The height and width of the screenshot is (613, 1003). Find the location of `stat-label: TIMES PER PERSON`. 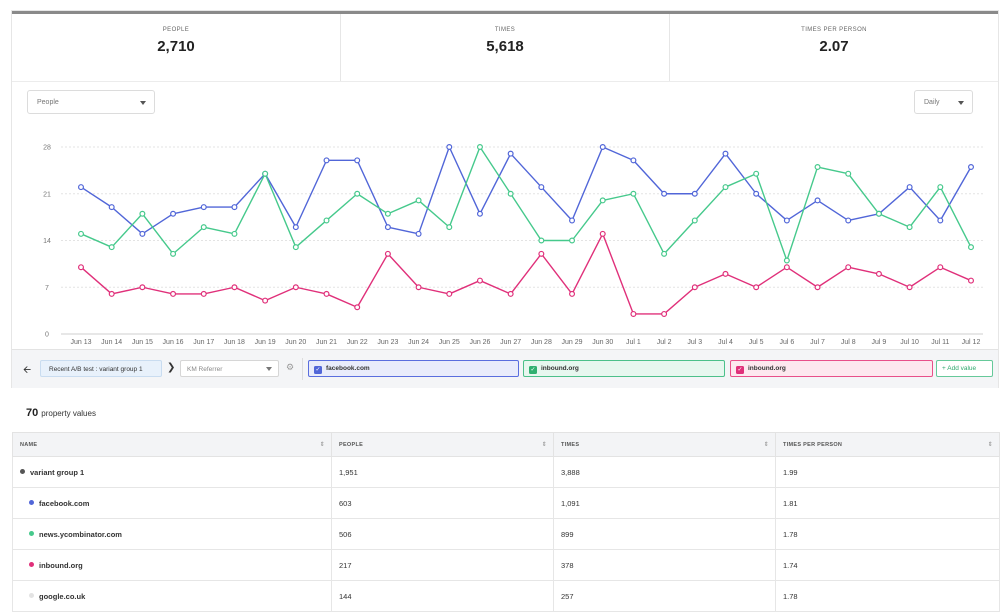

stat-label: TIMES PER PERSON is located at coordinates (834, 30).